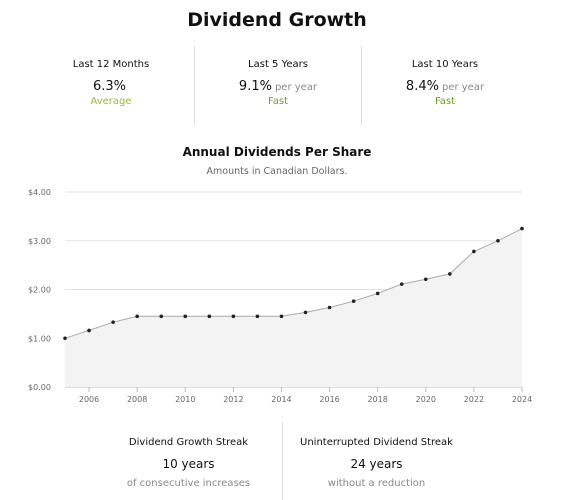 The width and height of the screenshot is (571, 500). Describe the element at coordinates (445, 64) in the screenshot. I see `stat-label: Last 10 Years` at that location.